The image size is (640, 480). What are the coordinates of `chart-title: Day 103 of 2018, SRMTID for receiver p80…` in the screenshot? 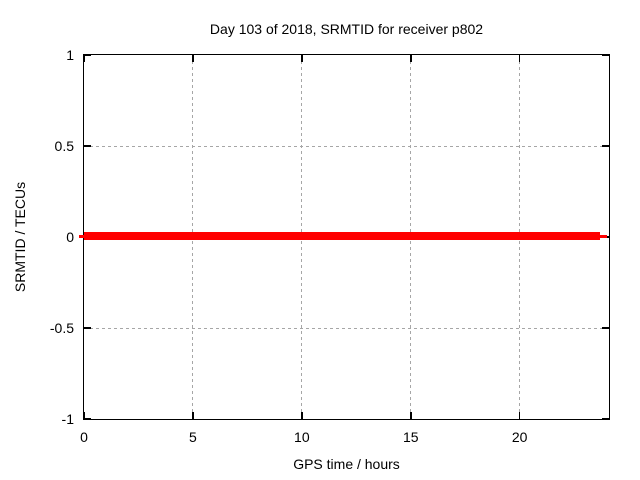 It's located at (346, 29).